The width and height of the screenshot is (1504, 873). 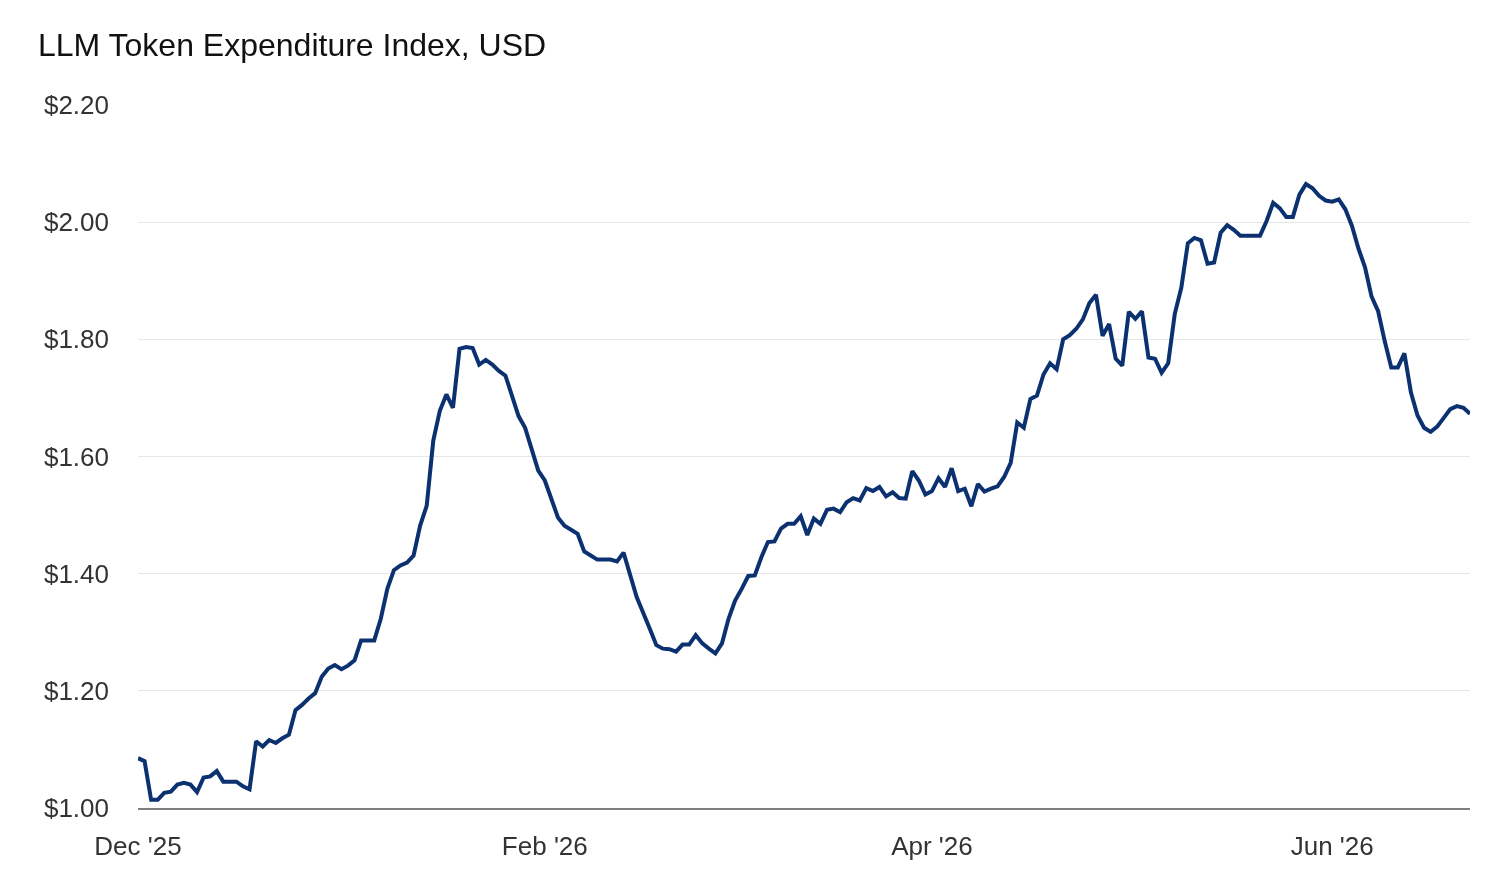 What do you see at coordinates (76, 222) in the screenshot?
I see `y-tick-label: $2.00` at bounding box center [76, 222].